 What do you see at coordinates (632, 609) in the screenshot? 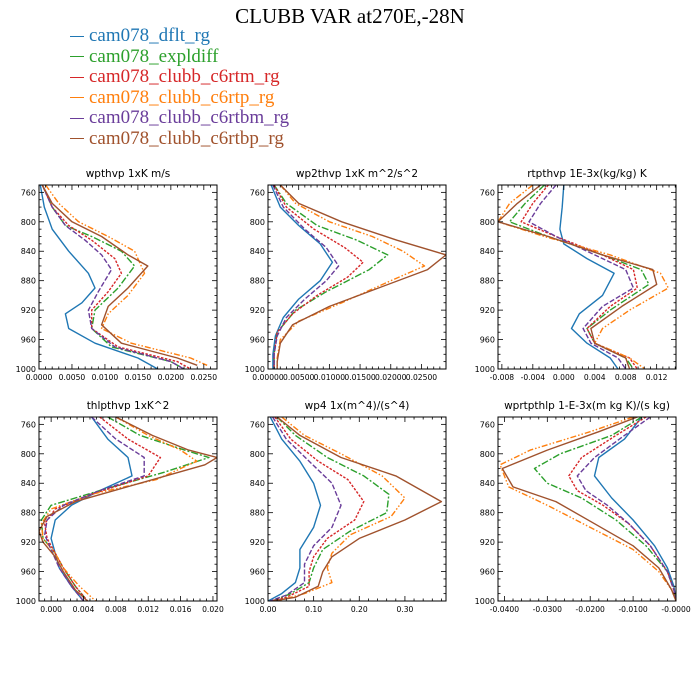
I see `x-tick-label: -0.0100` at bounding box center [632, 609].